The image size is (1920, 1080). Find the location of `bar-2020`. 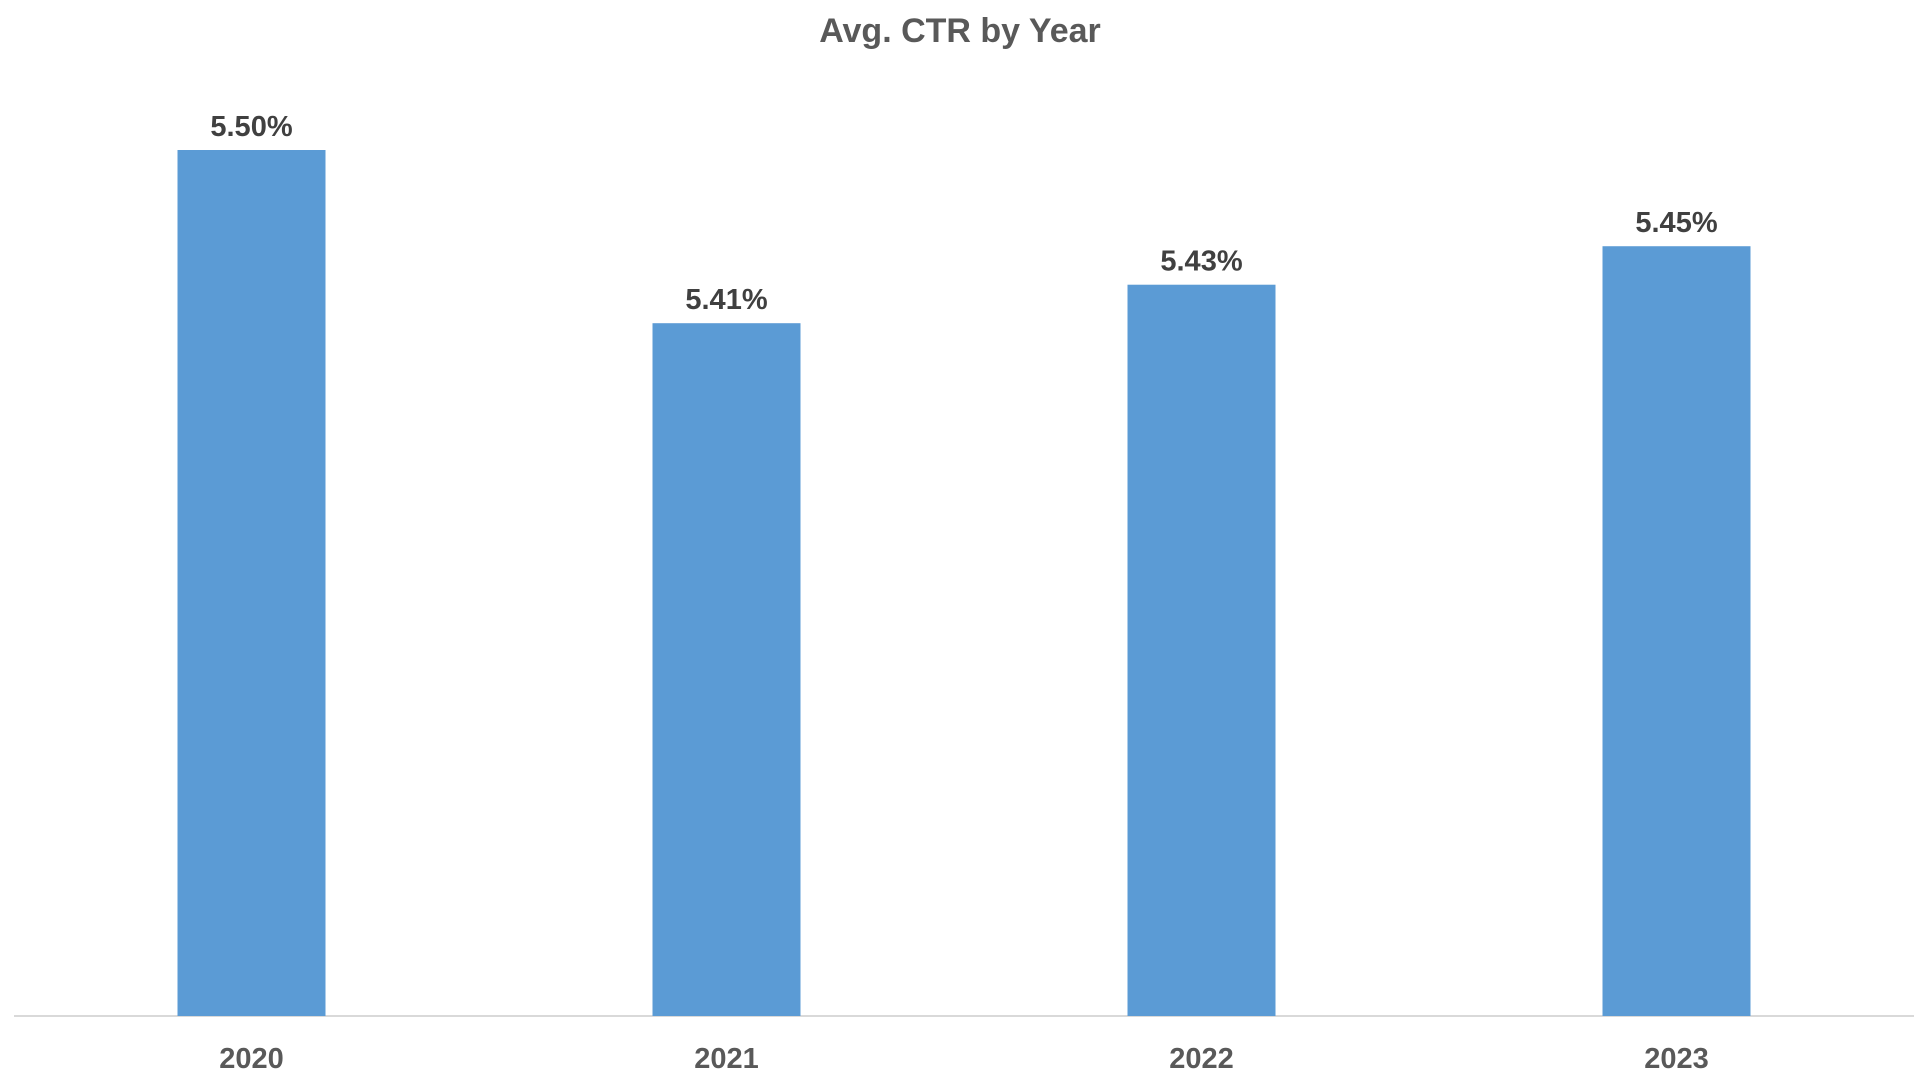

bar-2020 is located at coordinates (251, 583).